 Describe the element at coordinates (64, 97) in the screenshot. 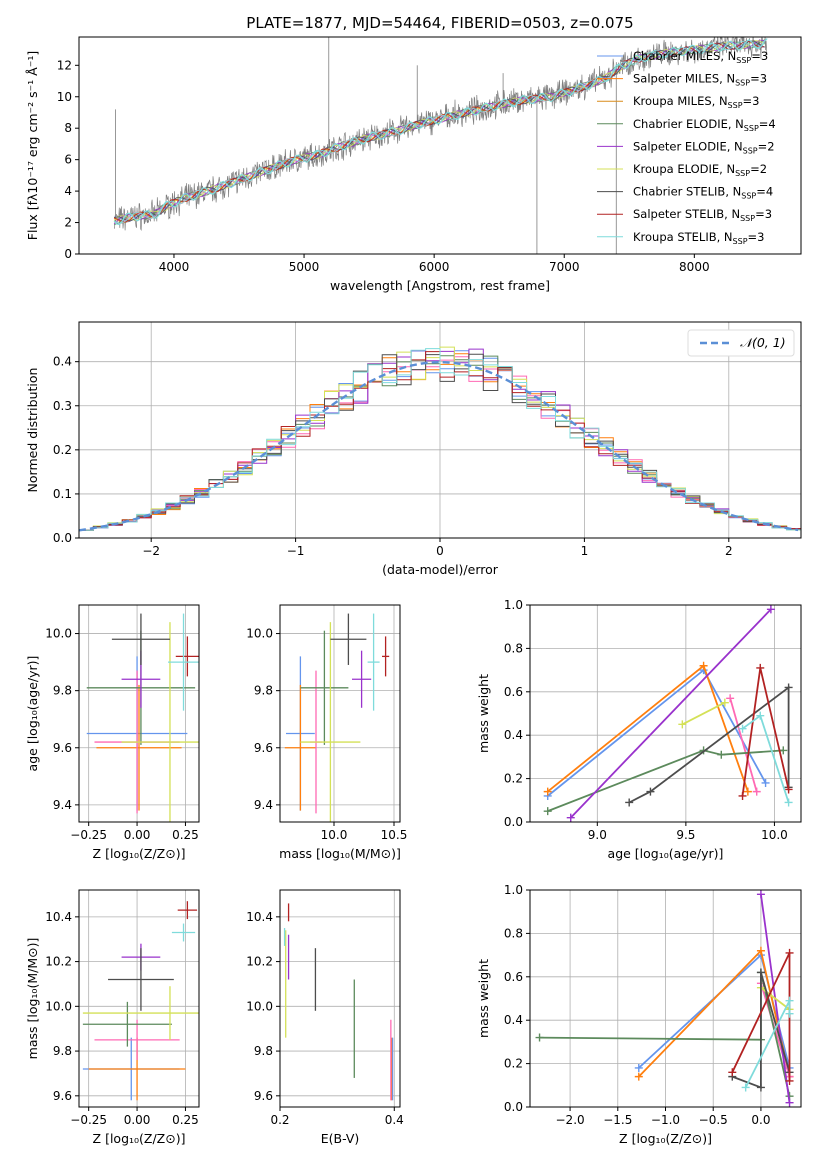

I see `y-tick-label: 10` at that location.